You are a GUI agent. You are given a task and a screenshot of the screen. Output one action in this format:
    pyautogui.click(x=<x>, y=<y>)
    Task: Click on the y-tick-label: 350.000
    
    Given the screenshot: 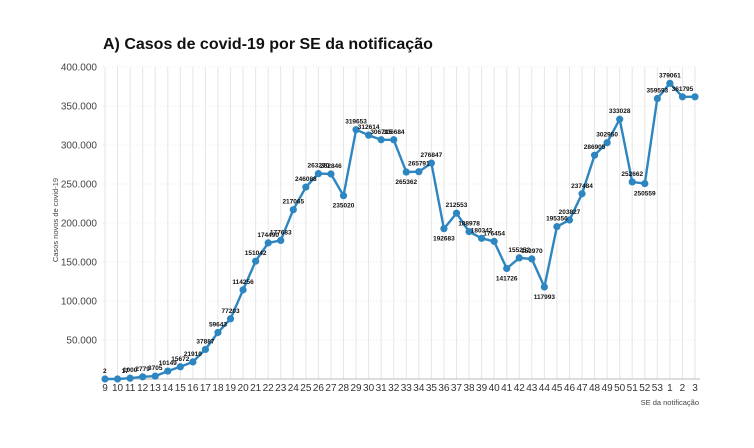 What is the action you would take?
    pyautogui.click(x=79, y=107)
    